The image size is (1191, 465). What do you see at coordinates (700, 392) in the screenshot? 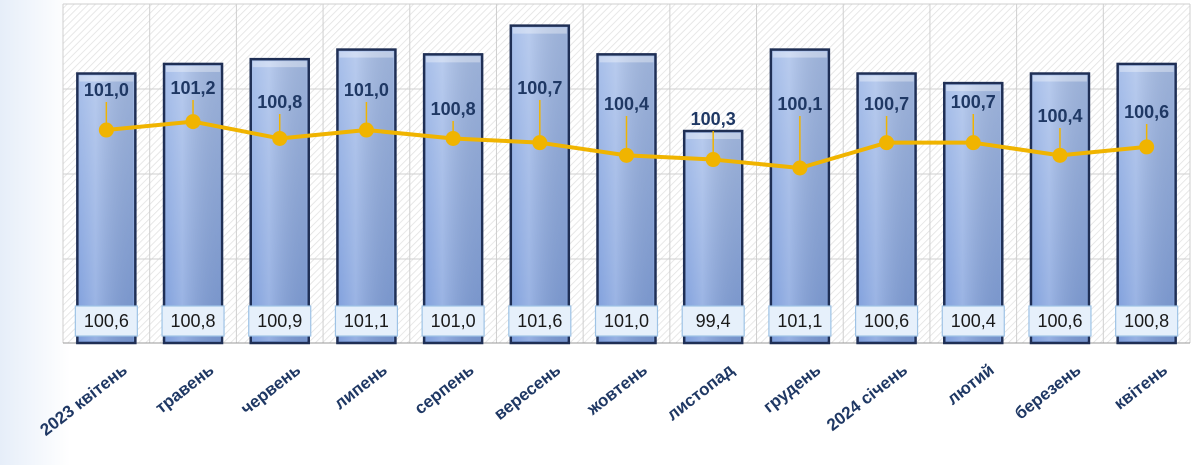
I see `x-tick-label: листопад` at bounding box center [700, 392].